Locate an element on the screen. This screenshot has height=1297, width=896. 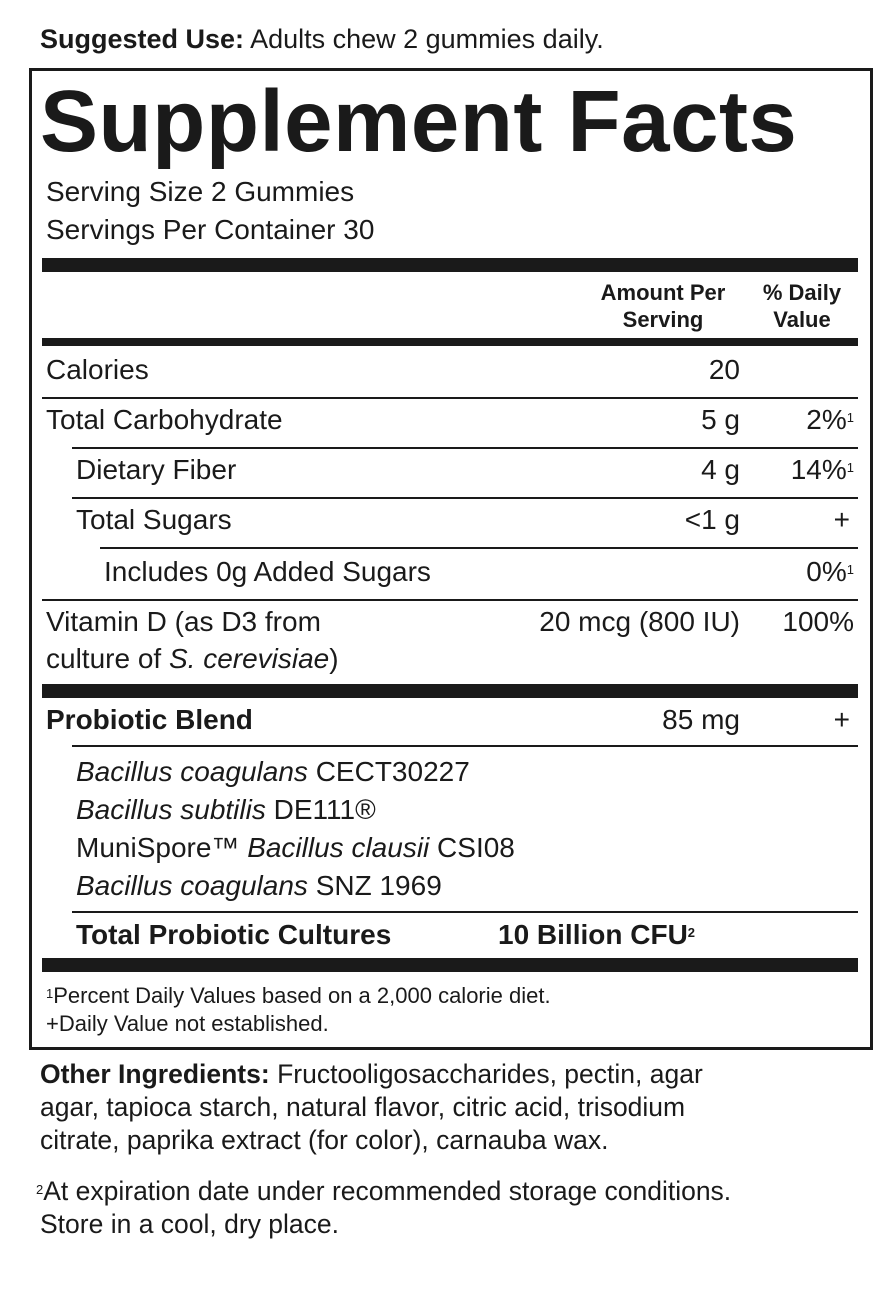
text: S. cerevisiae is located at coordinates (249, 658).